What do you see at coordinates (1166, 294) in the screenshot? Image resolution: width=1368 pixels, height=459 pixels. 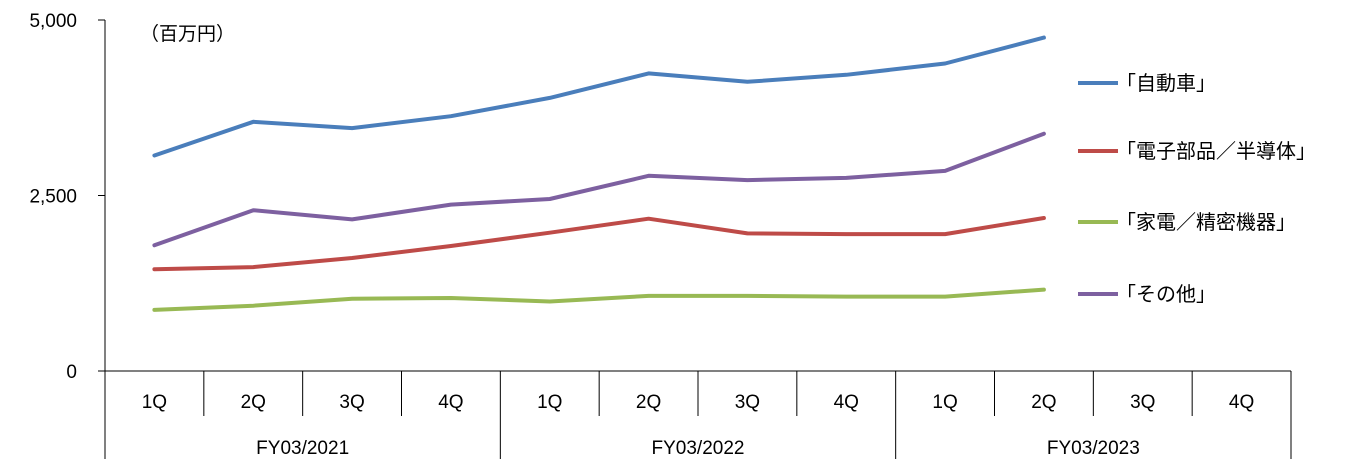 I see `legend-label: 「その他」` at bounding box center [1166, 294].